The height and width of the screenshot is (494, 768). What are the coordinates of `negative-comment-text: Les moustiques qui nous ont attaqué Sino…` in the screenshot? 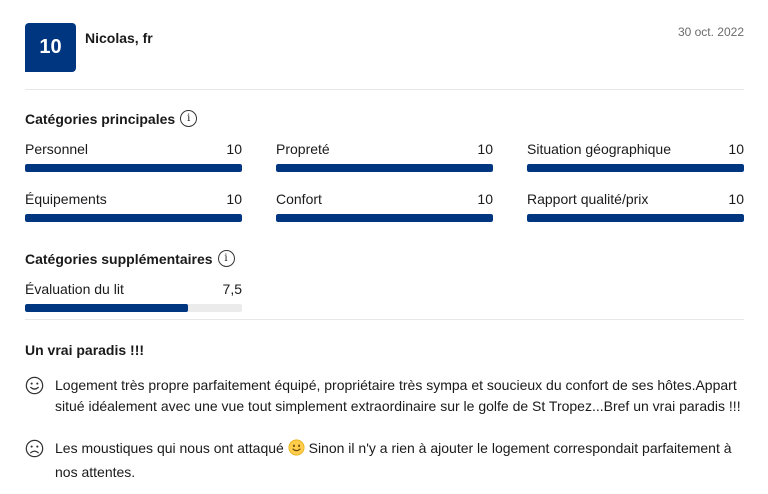 It's located at (399, 460).